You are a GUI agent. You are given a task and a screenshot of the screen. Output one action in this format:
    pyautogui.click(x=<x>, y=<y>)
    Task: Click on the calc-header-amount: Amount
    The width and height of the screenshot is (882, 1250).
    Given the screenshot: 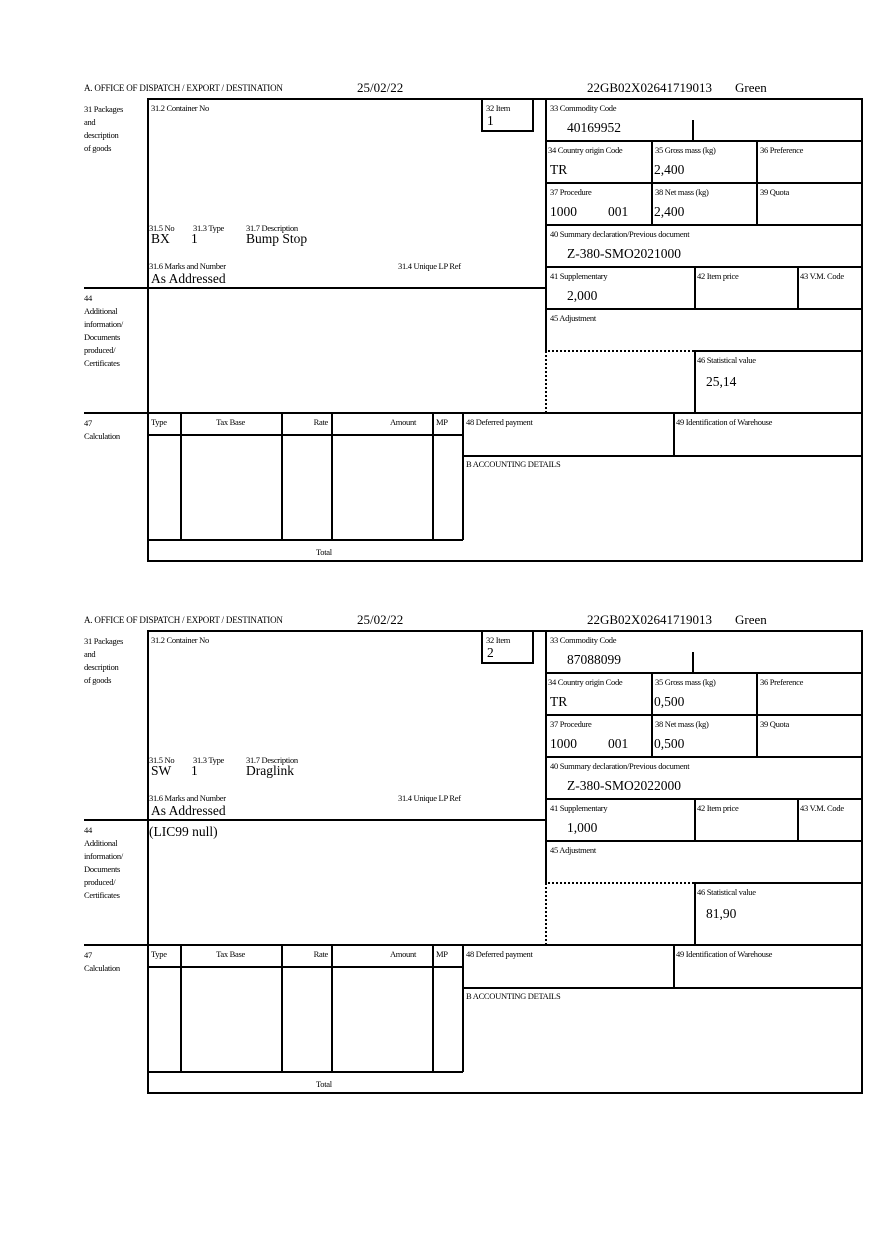 What is the action you would take?
    pyautogui.click(x=402, y=422)
    